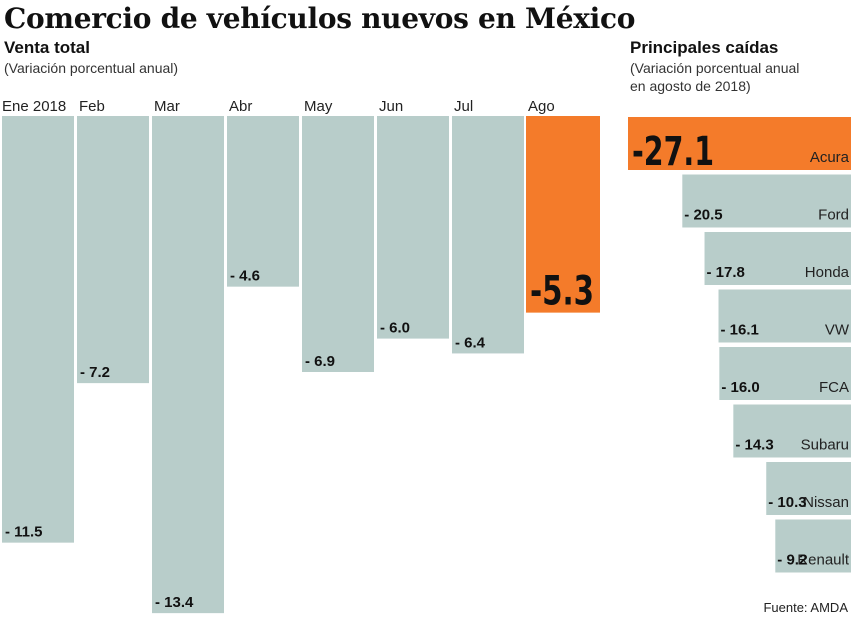 The width and height of the screenshot is (852, 620). Describe the element at coordinates (338, 244) in the screenshot. I see `bar-may` at that location.